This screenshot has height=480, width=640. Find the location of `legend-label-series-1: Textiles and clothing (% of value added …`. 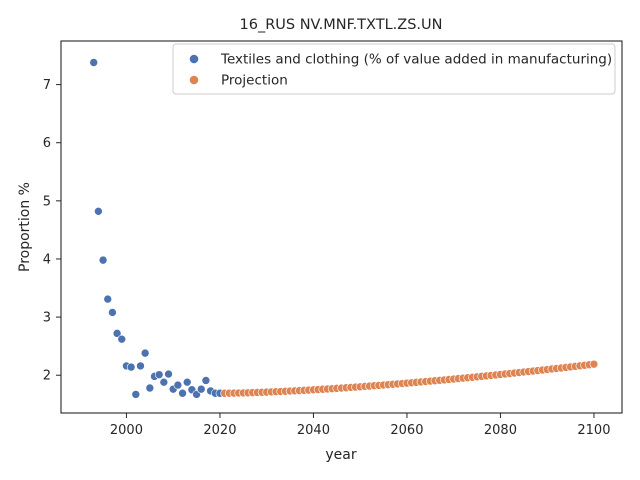

legend-label-series-1: Textiles and clothing (% of value added … is located at coordinates (416, 60).